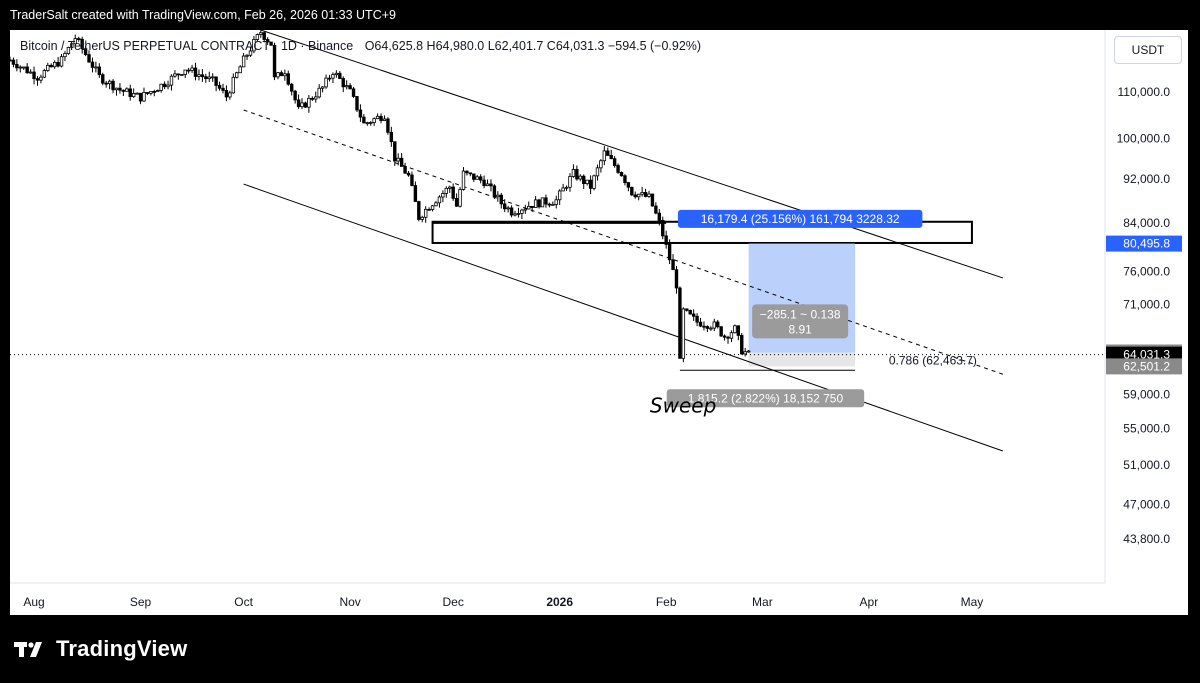 Image resolution: width=1200 pixels, height=683 pixels. I want to click on sweep-stats-label-bg, so click(765, 398).